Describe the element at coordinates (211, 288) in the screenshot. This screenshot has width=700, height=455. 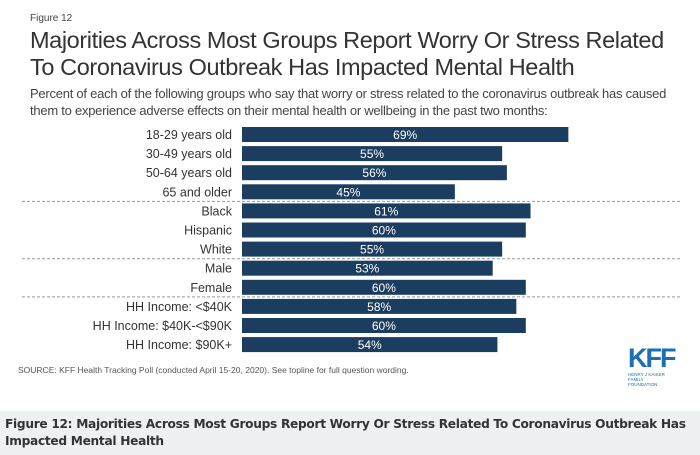
I see `category-label: Female` at that location.